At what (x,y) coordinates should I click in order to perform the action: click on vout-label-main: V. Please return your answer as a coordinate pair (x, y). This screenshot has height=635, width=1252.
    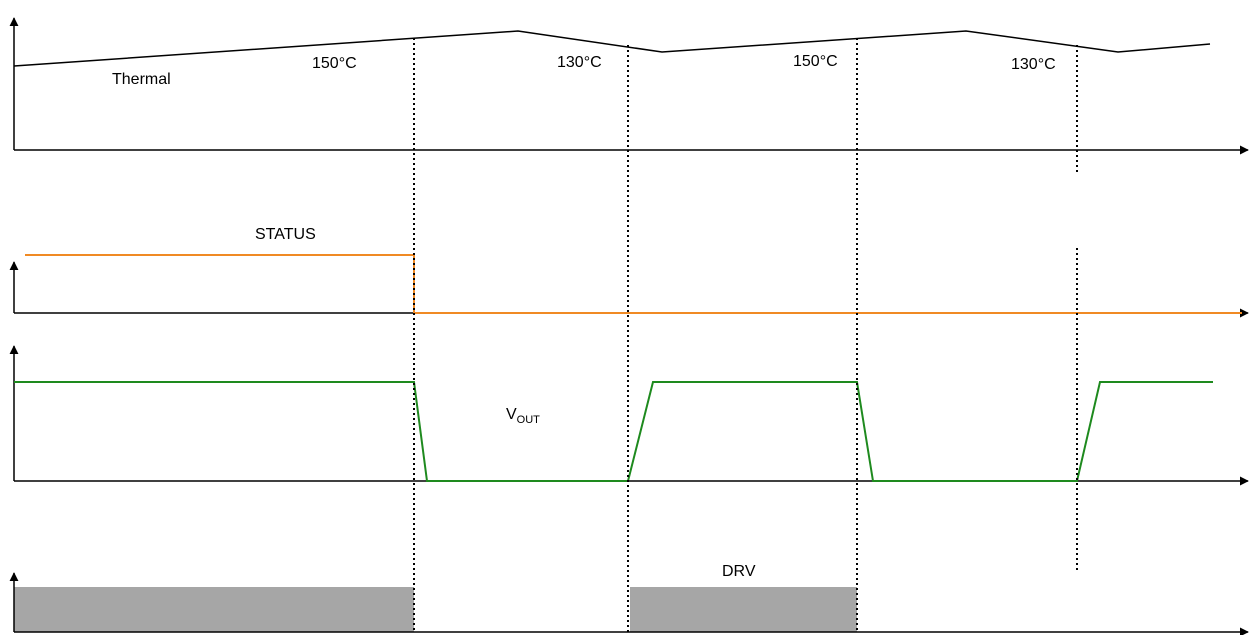
    Looking at the image, I should click on (511, 414).